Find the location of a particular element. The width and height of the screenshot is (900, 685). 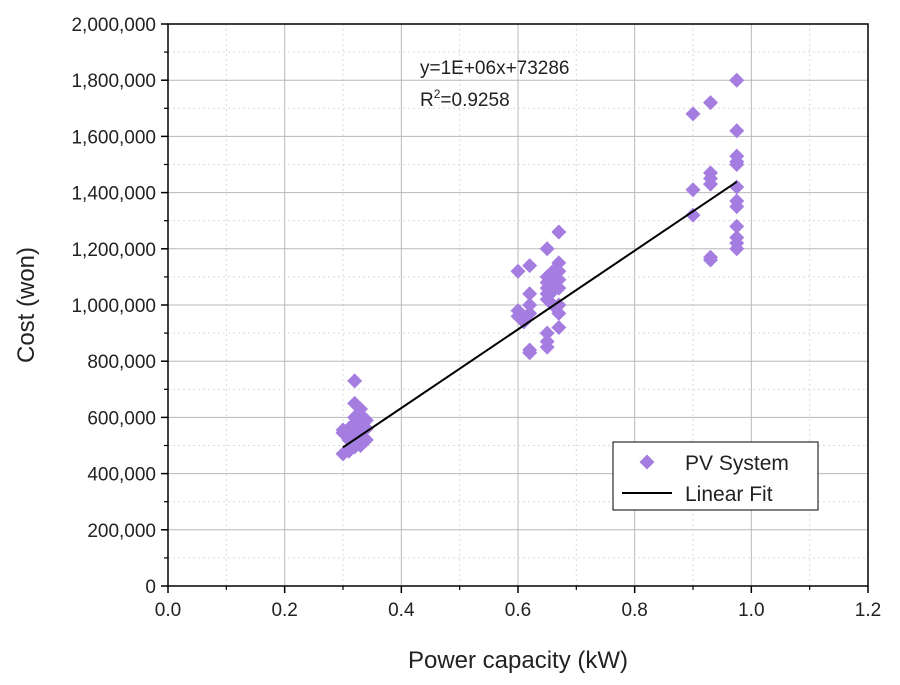

y-tick-label: 2,000,000 is located at coordinates (113, 25).